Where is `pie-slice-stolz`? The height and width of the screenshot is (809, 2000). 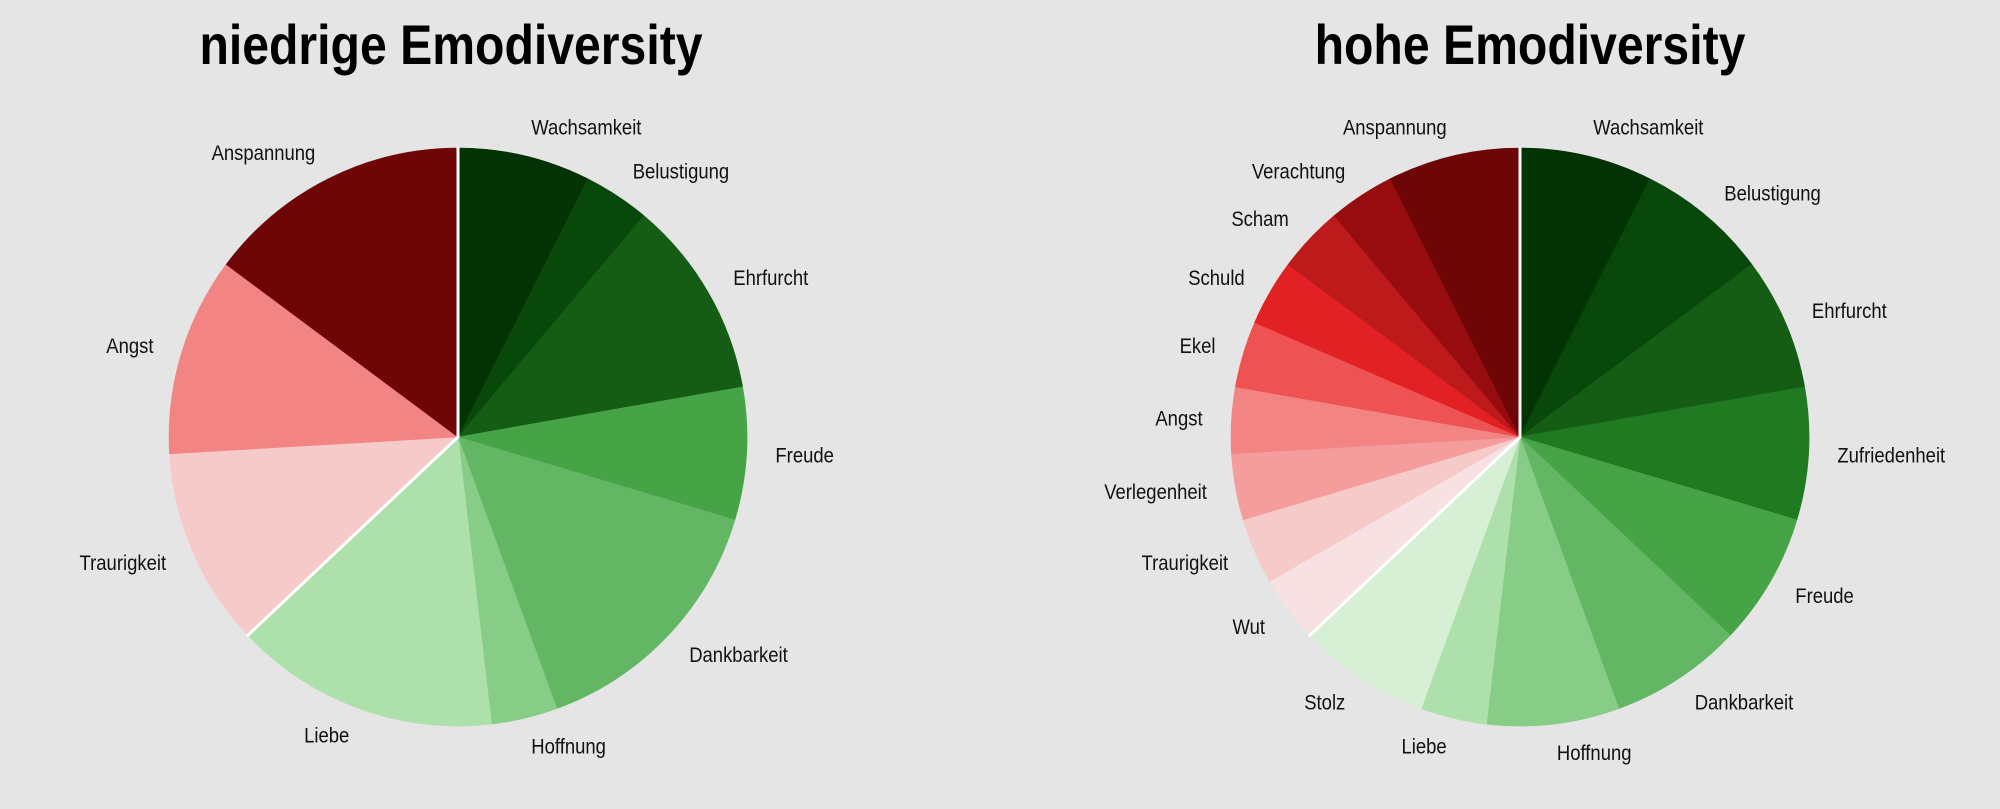
pie-slice-stolz is located at coordinates (1415, 572).